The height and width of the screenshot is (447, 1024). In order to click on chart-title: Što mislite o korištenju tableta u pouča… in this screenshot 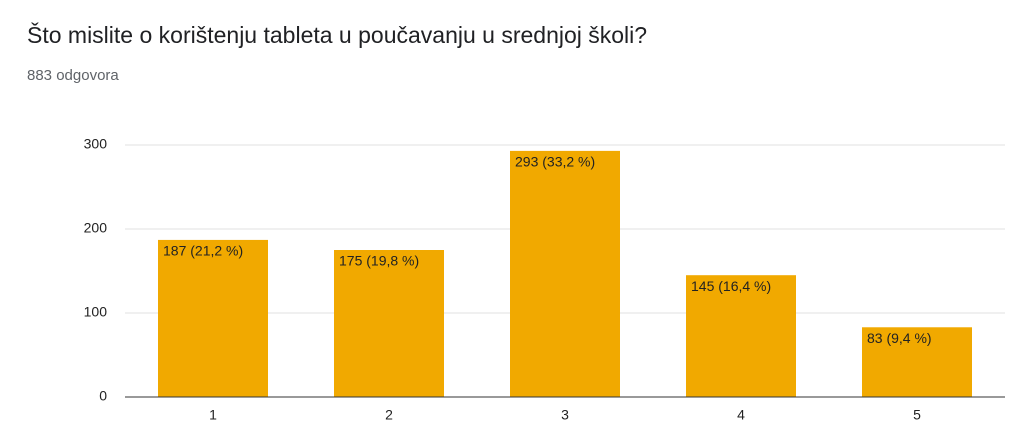, I will do `click(337, 34)`.